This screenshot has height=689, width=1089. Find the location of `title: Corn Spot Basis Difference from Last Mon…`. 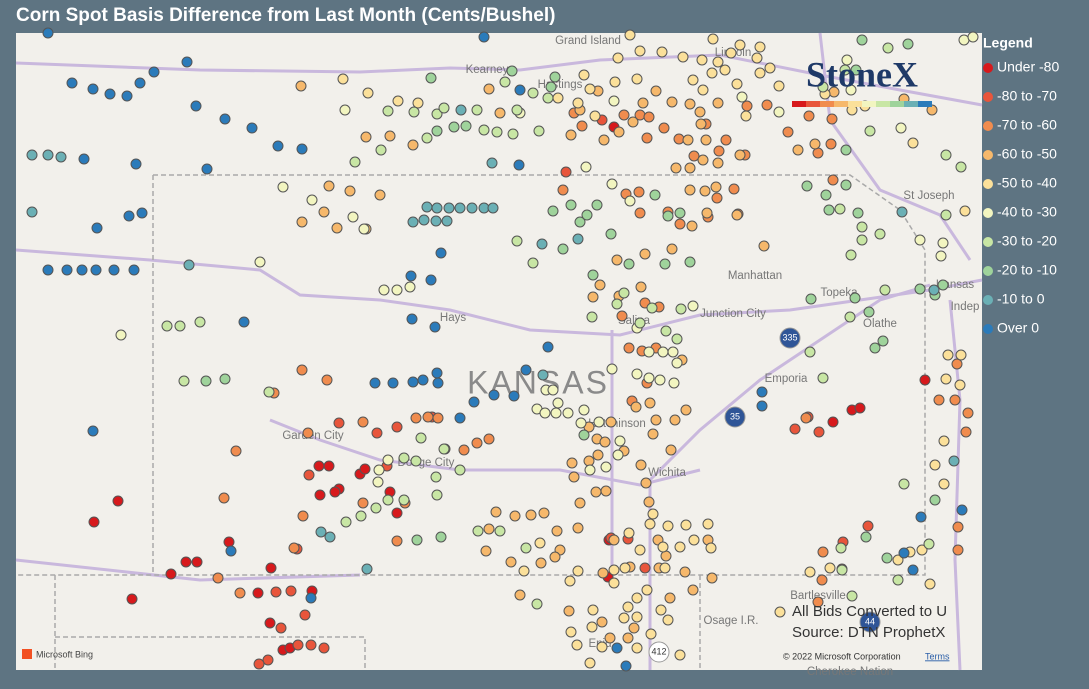

title: Corn Spot Basis Difference from Last Mon… is located at coordinates (285, 15).